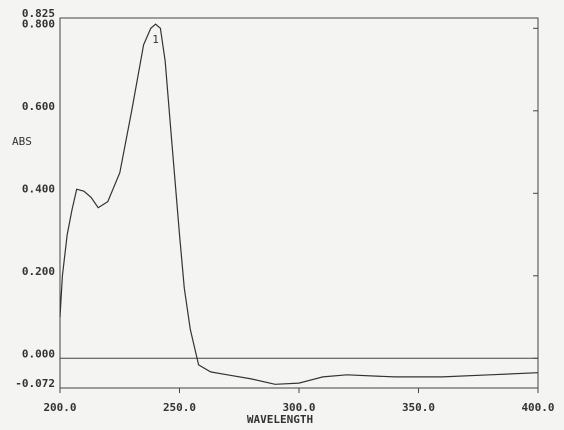  What do you see at coordinates (298, 407) in the screenshot?
I see `x-tick-label: 300.0` at bounding box center [298, 407].